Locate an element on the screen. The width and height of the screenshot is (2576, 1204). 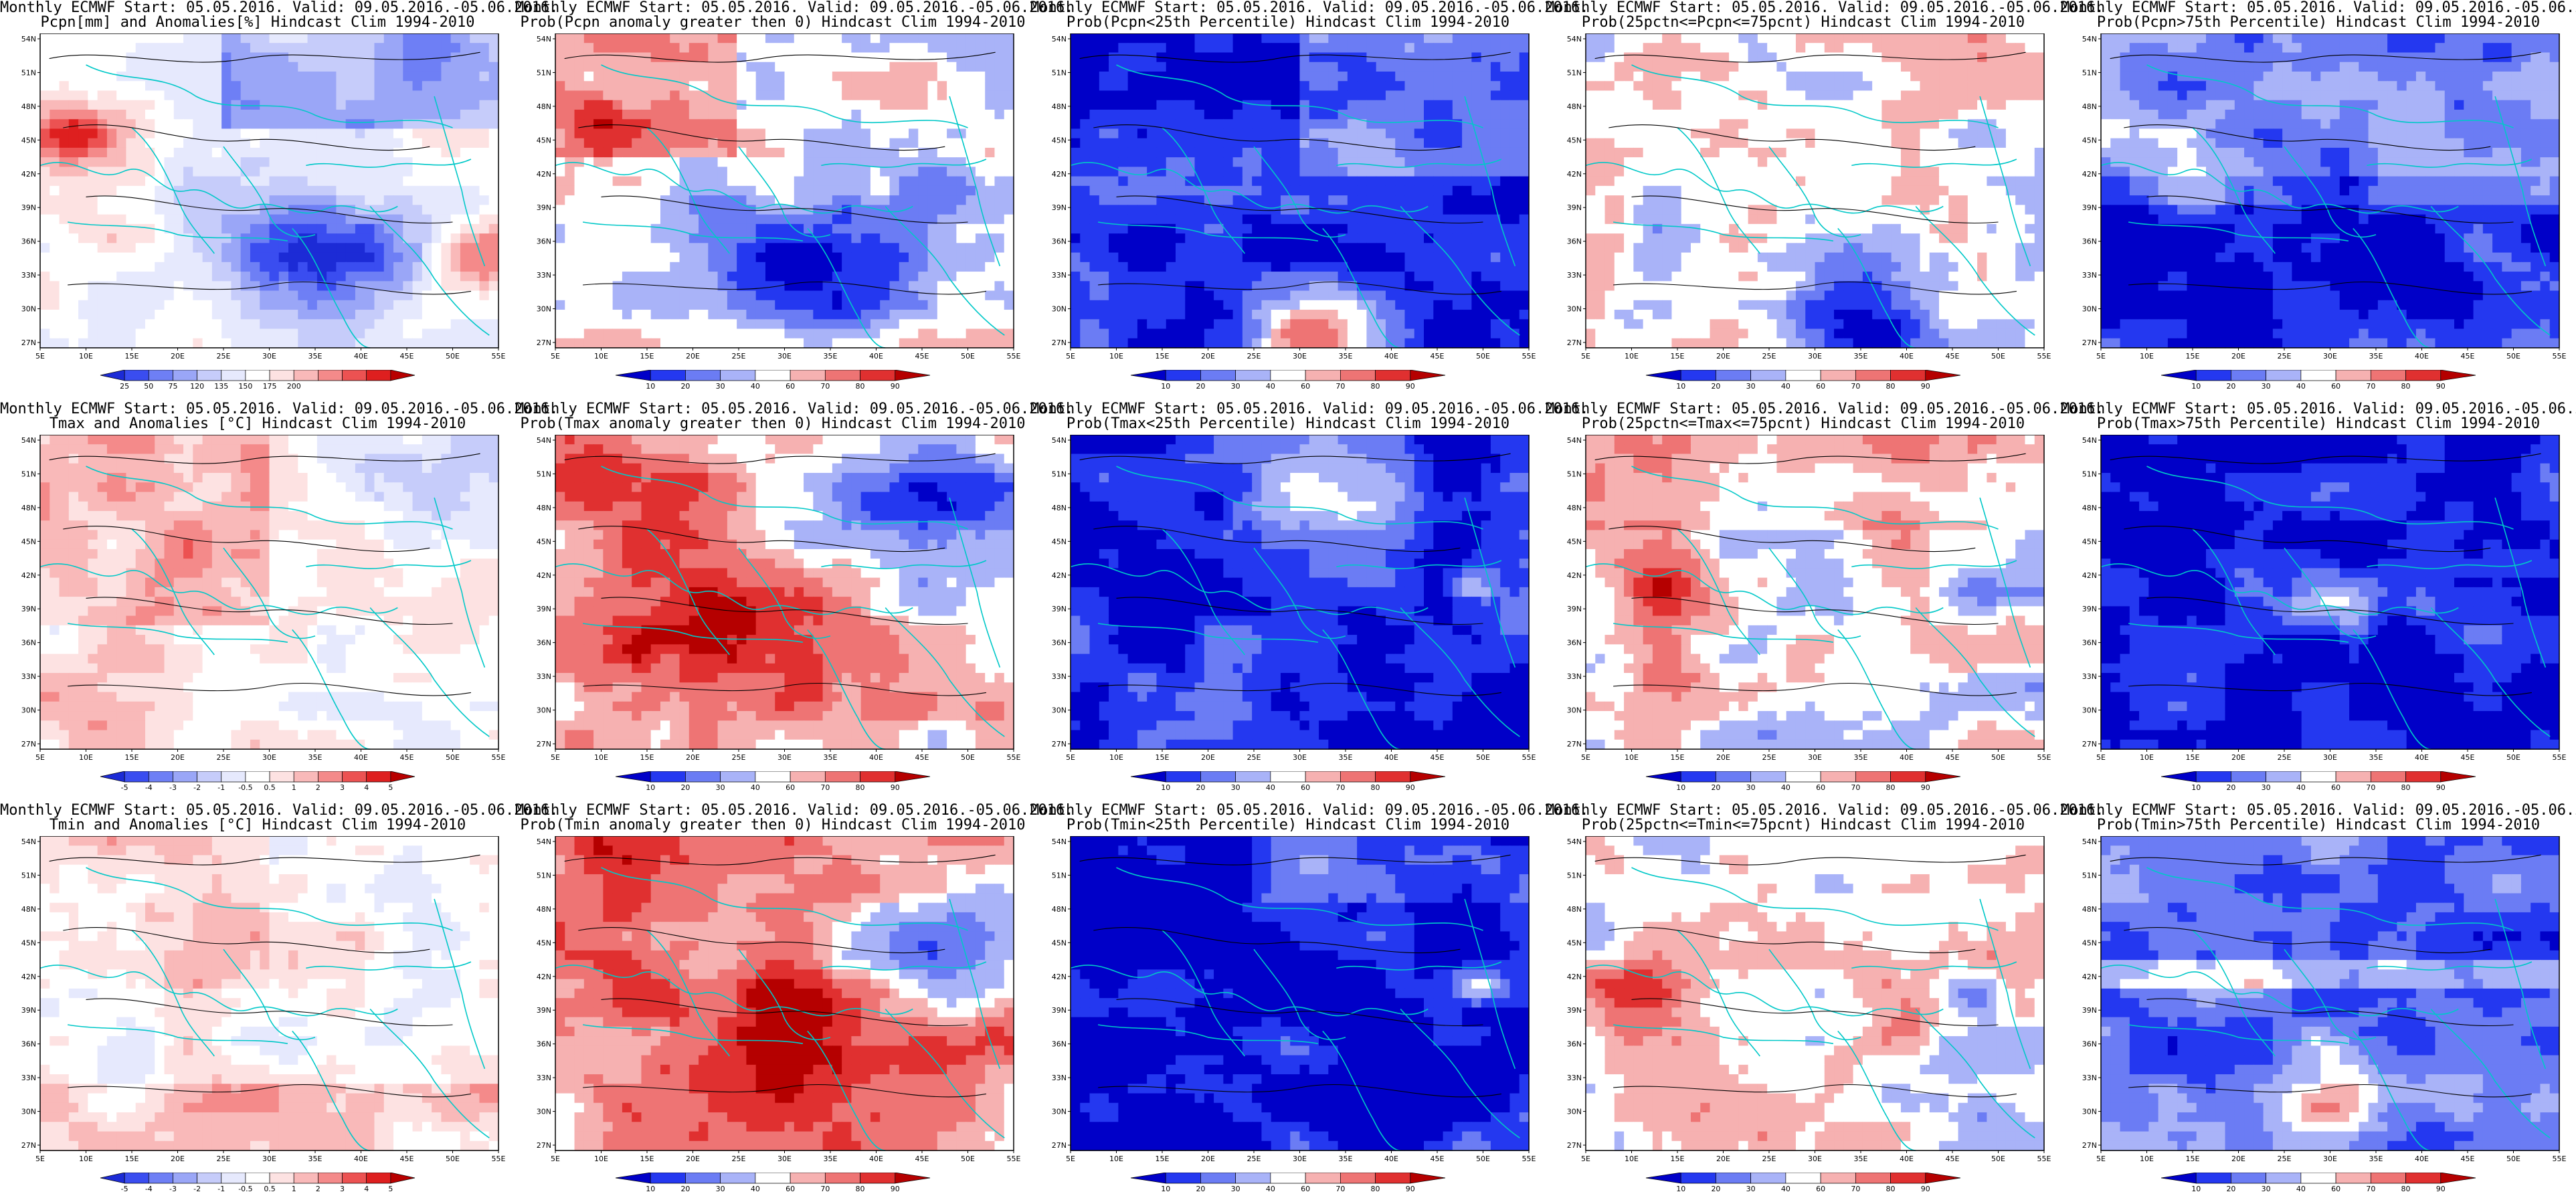
lat-tick-label: 33N is located at coordinates (29, 676).